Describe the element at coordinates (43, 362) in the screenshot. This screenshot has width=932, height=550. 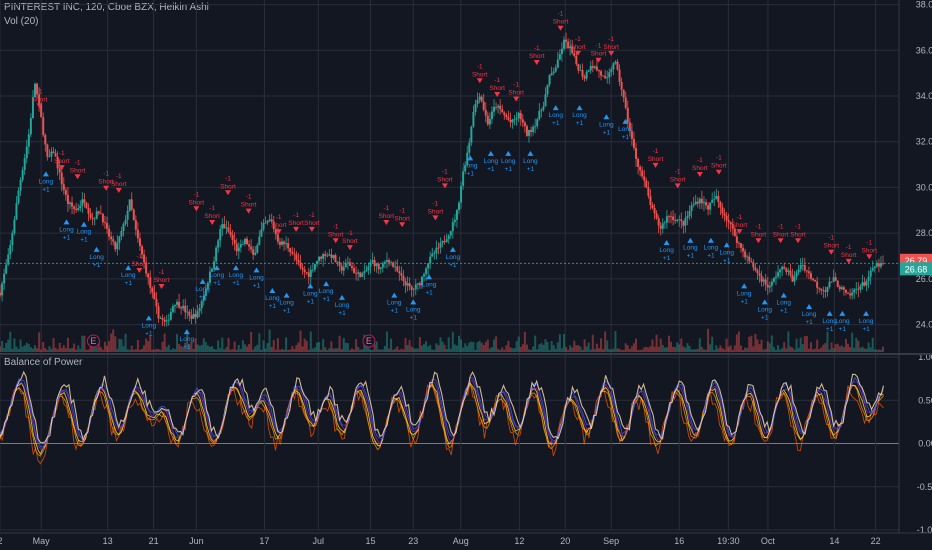
I see `indicator-legend: Balance of Power` at that location.